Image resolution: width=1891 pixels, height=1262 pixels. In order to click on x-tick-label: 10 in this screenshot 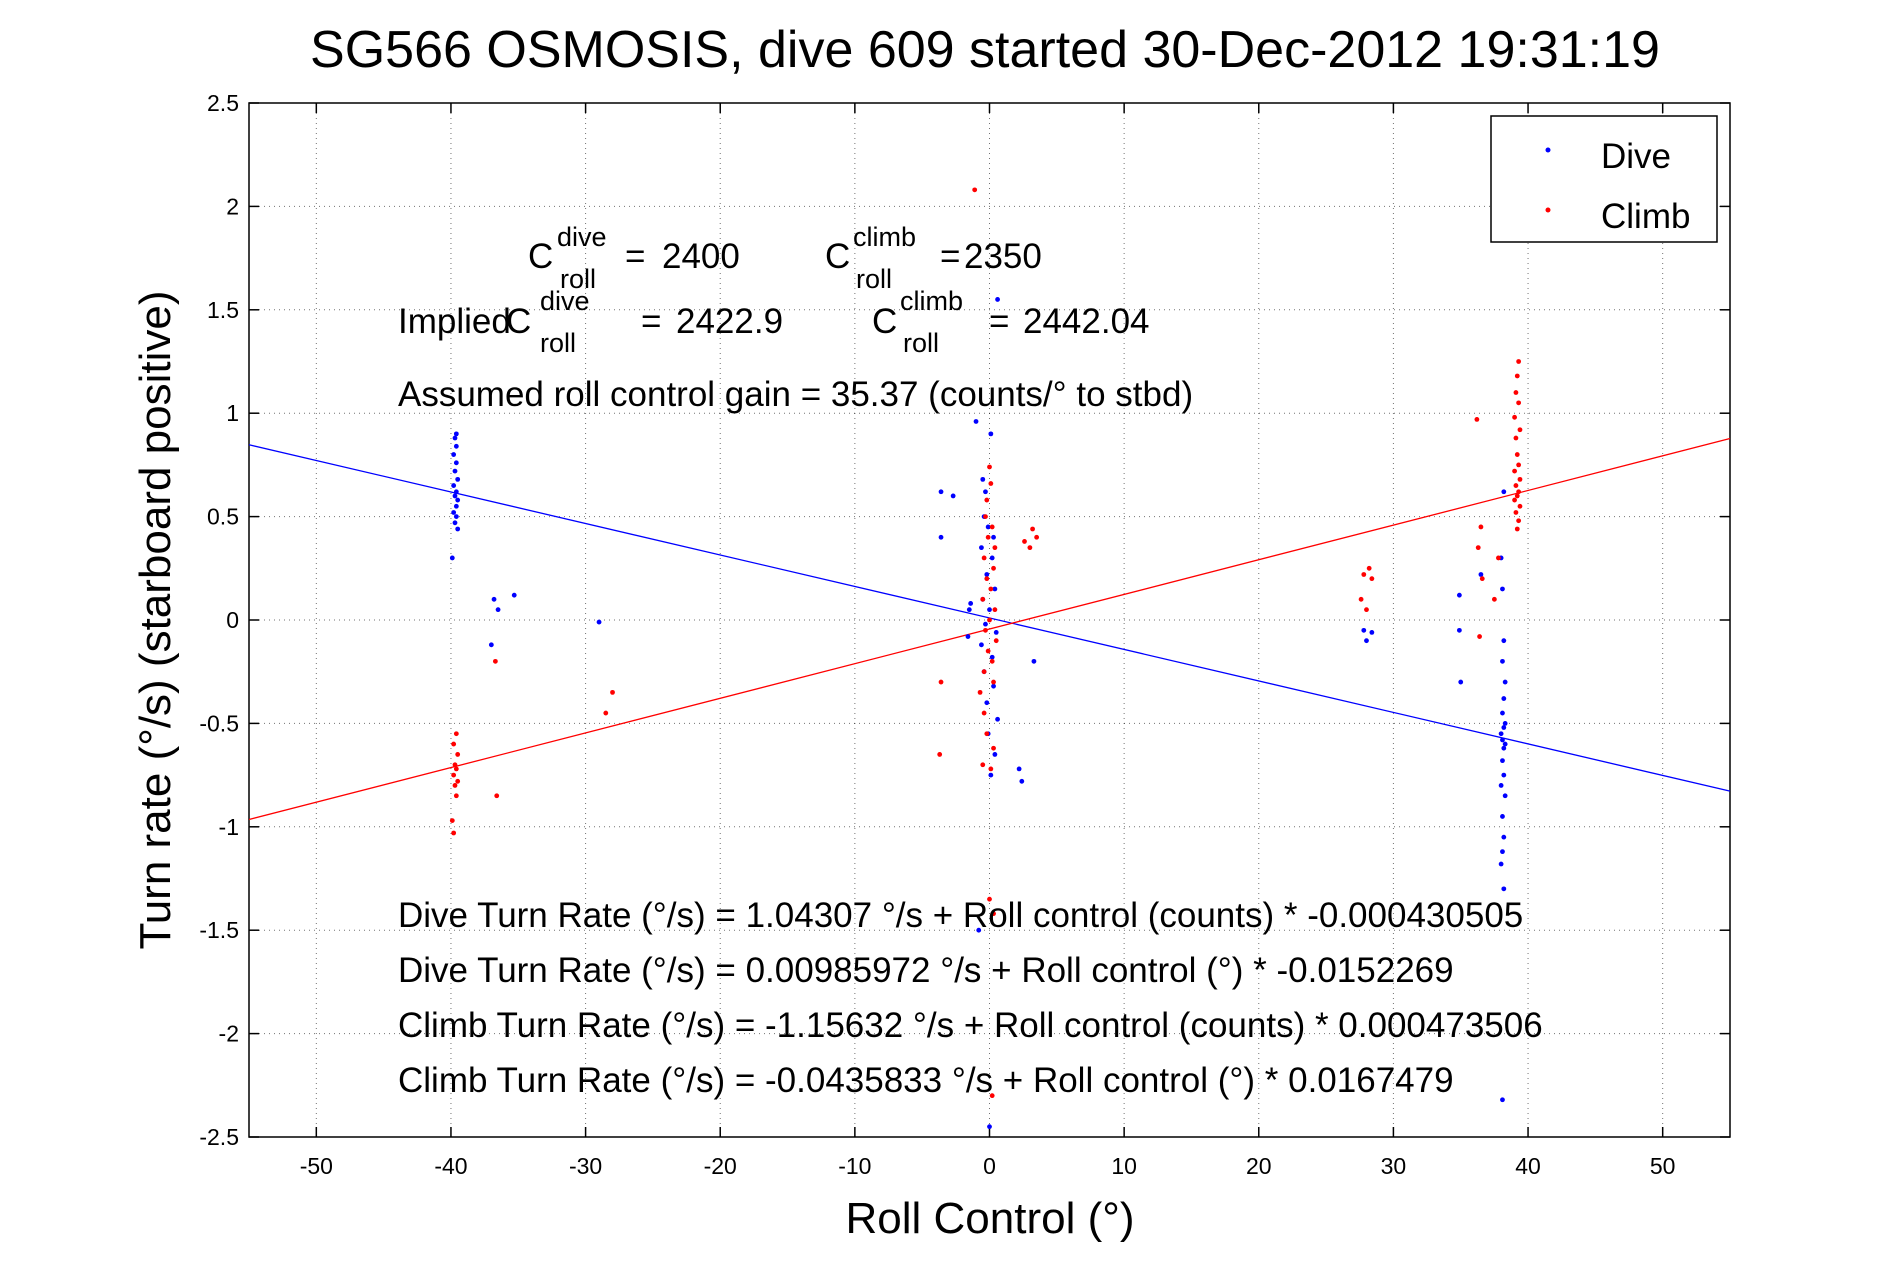, I will do `click(1124, 1166)`.